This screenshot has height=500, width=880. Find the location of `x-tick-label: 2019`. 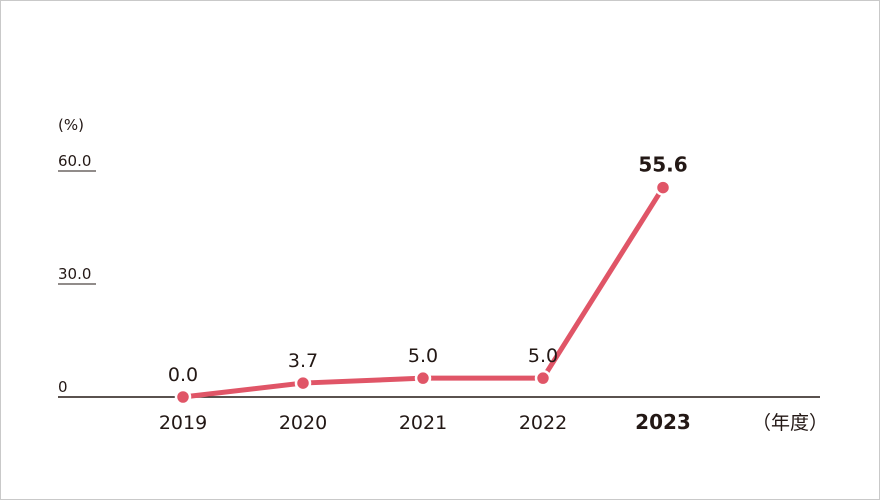

x-tick-label: 2019 is located at coordinates (183, 423).